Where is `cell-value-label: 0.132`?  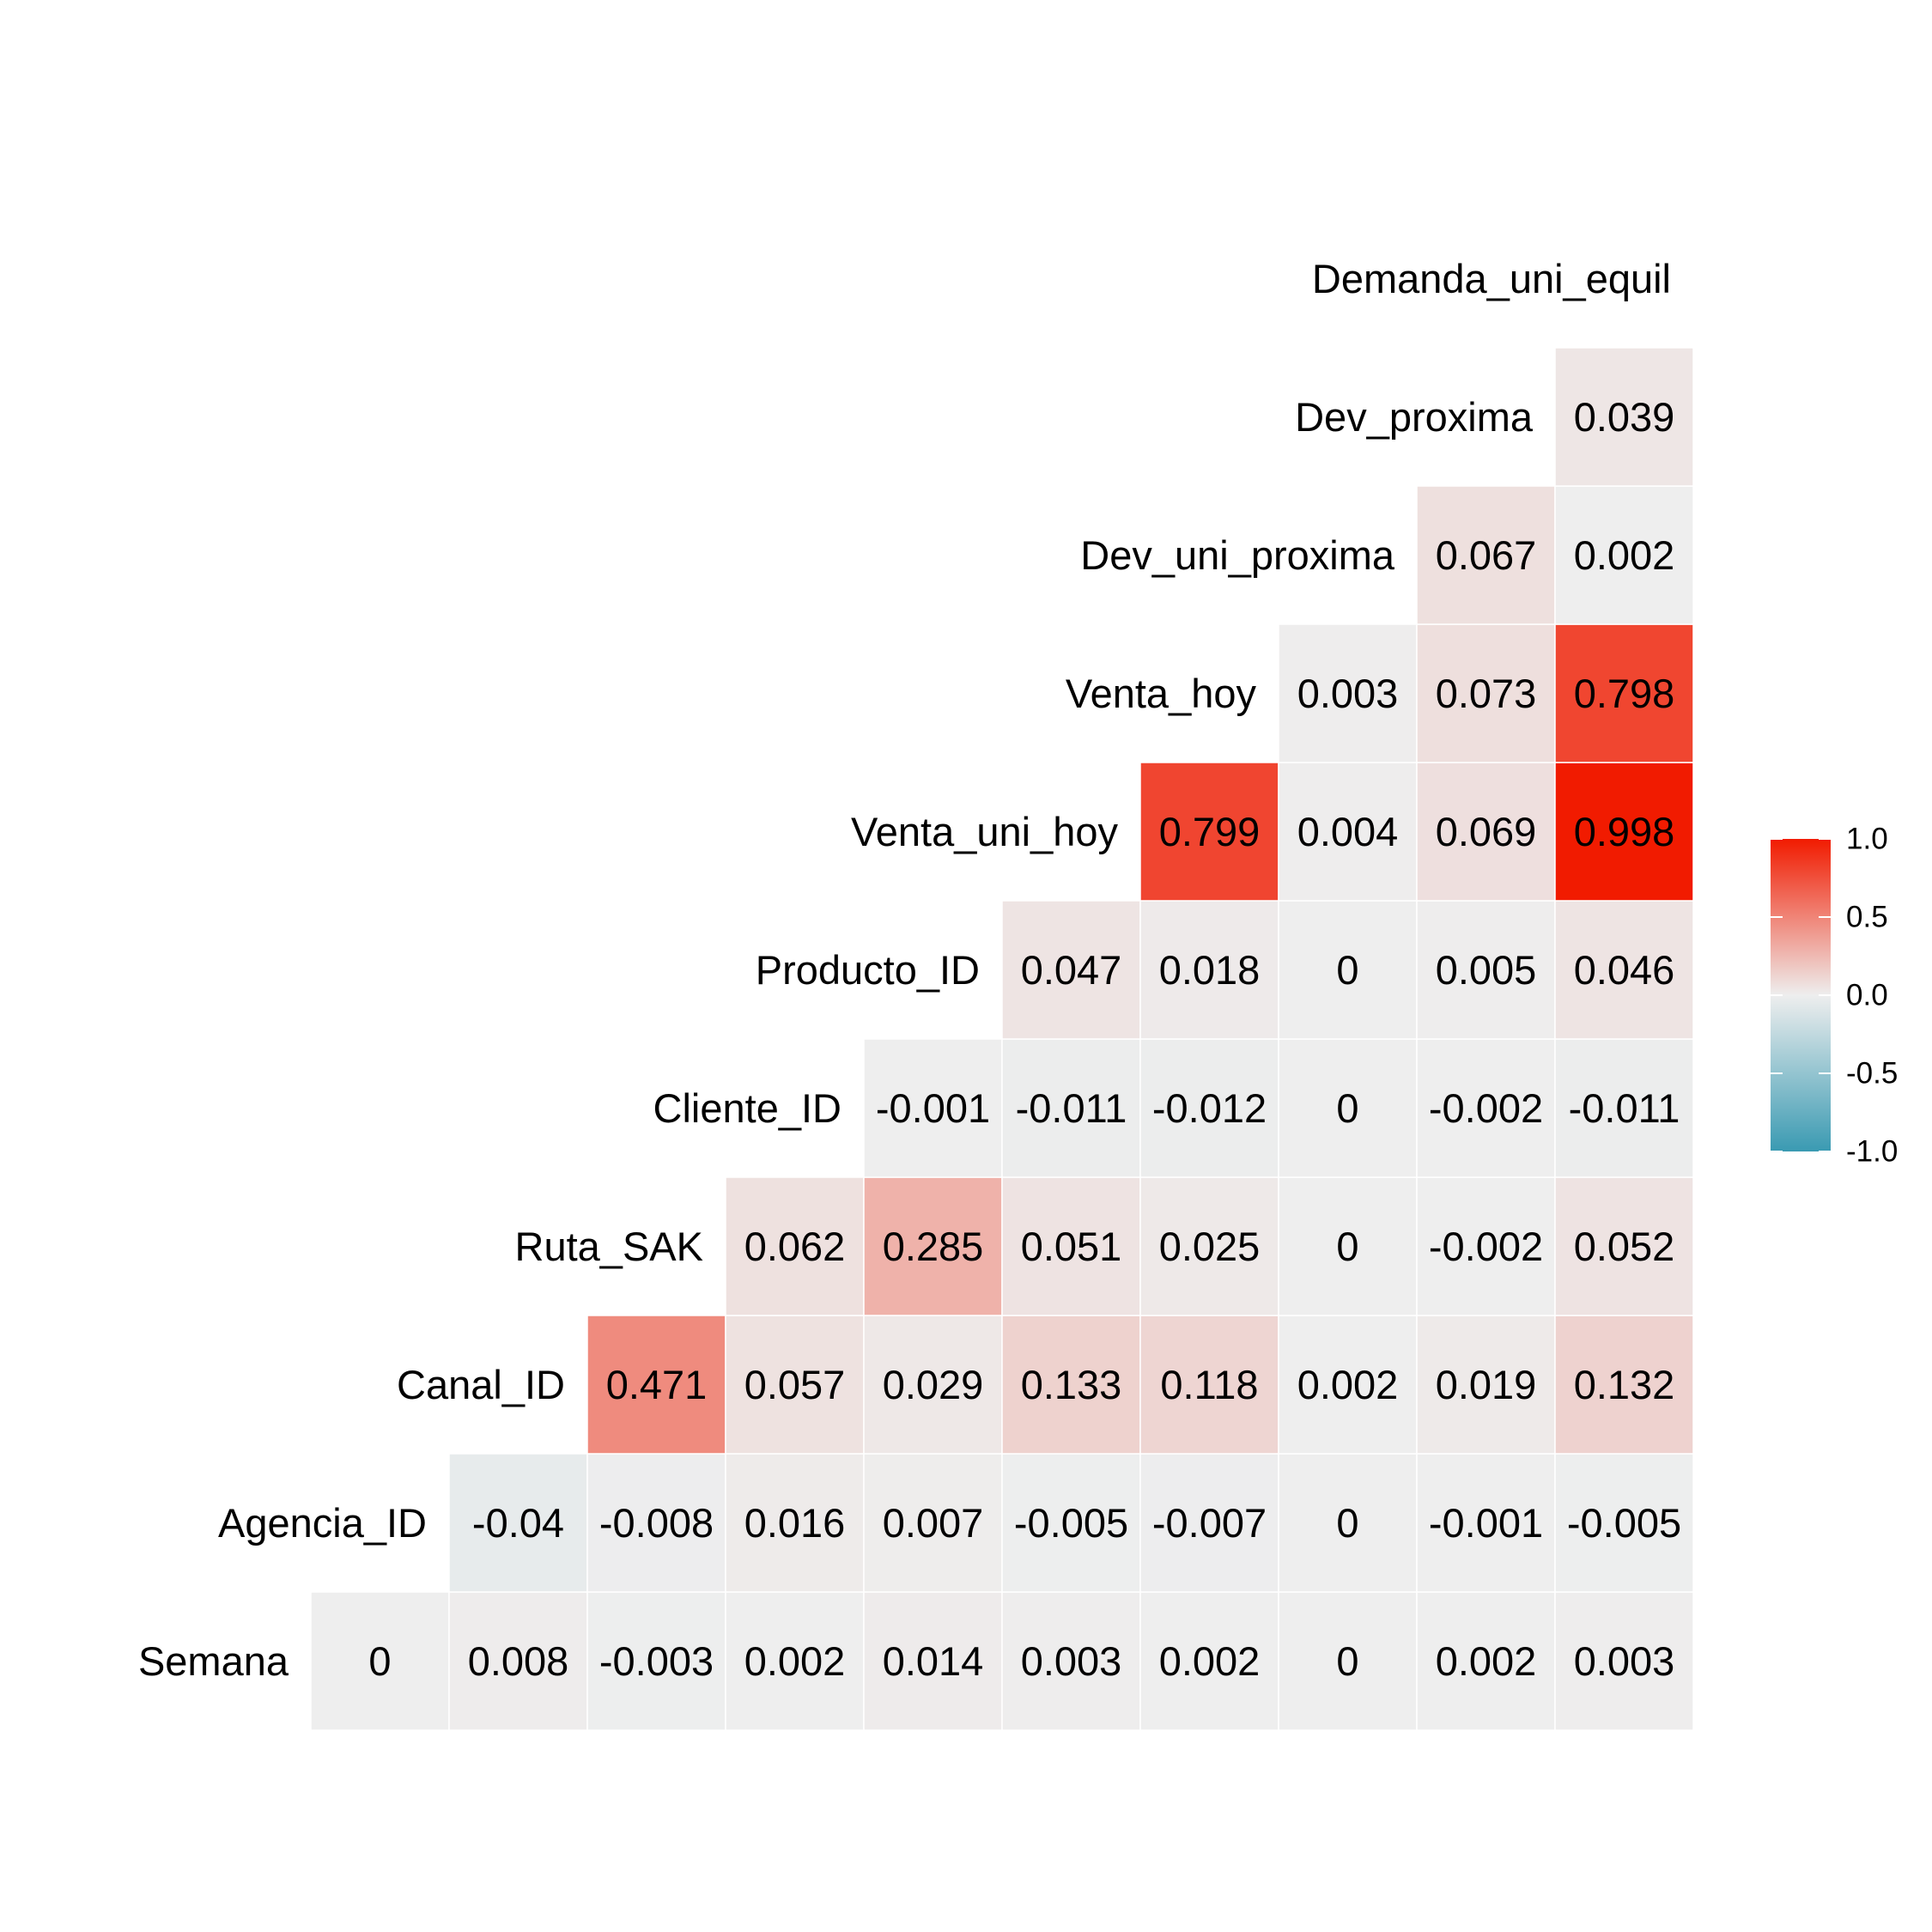
cell-value-label: 0.132 is located at coordinates (1624, 1385).